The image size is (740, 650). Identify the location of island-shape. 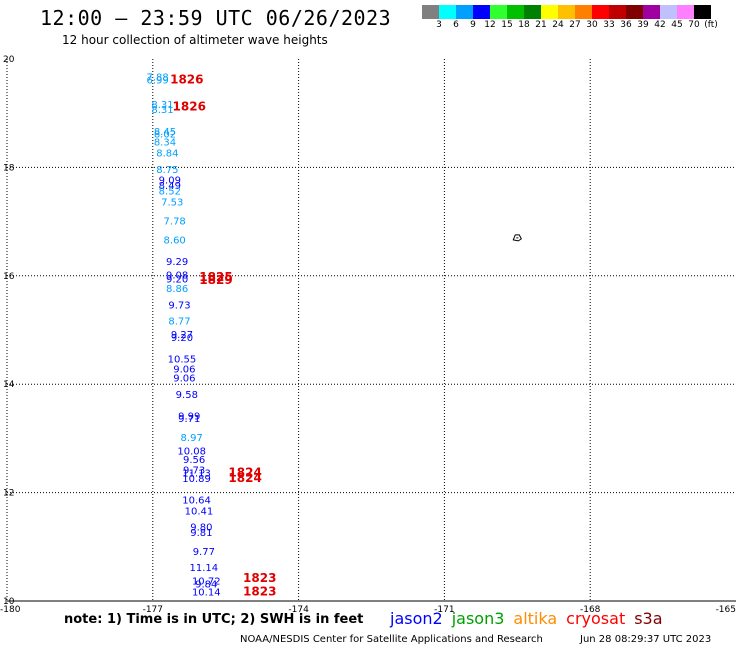
(517, 238).